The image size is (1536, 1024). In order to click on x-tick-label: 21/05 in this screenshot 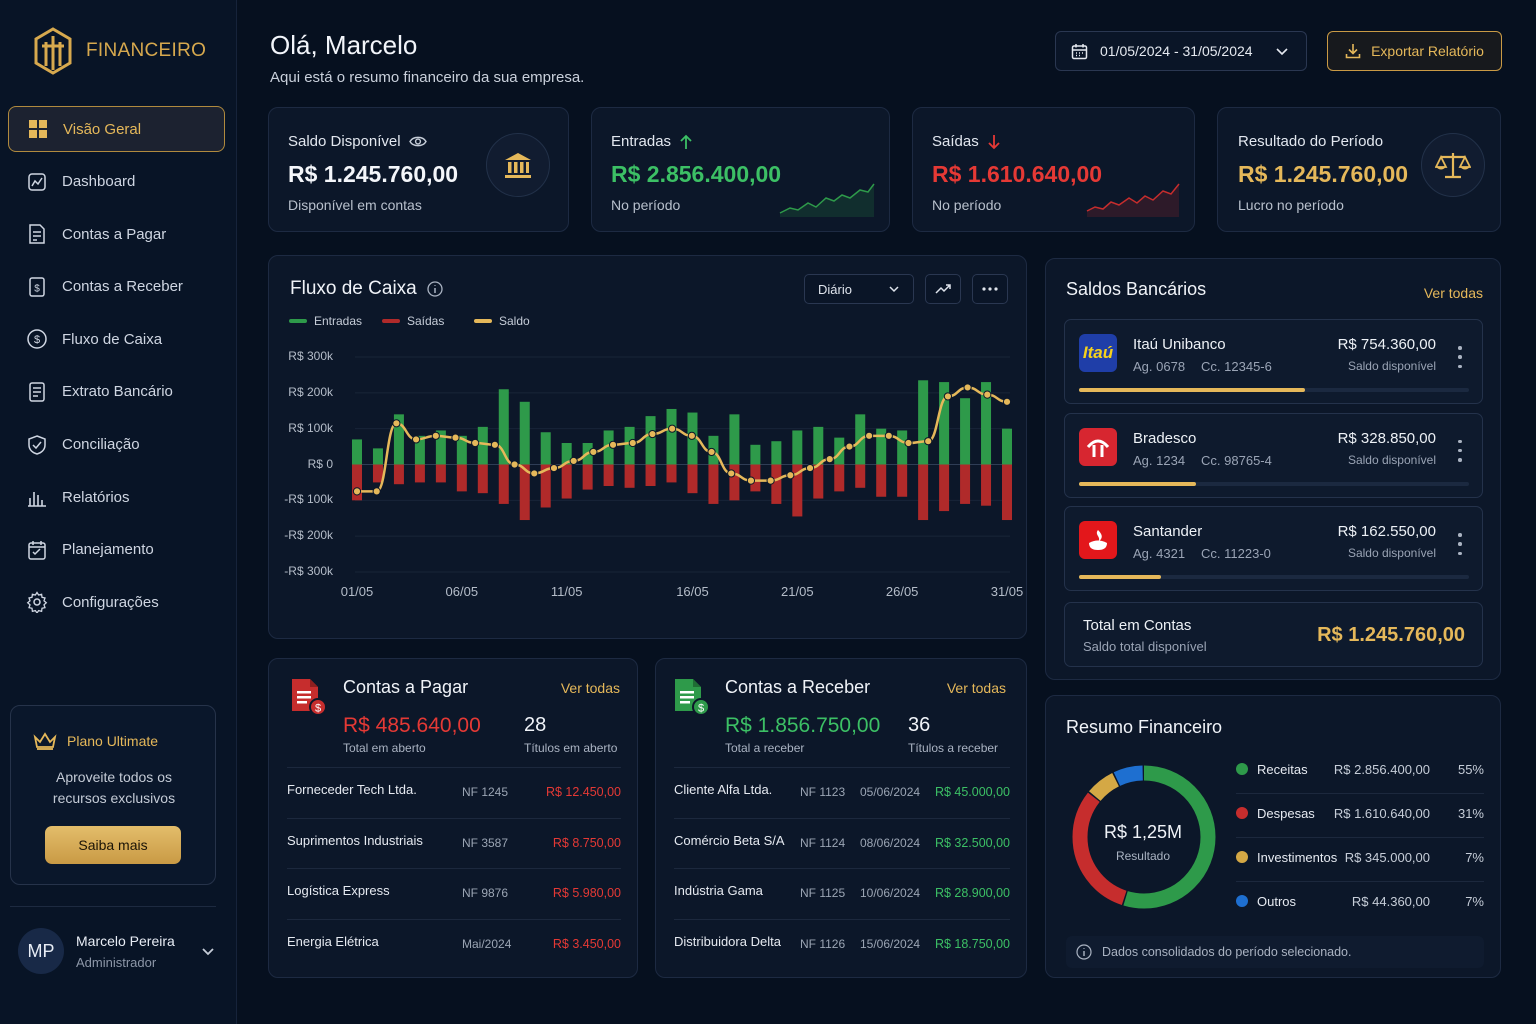, I will do `click(797, 591)`.